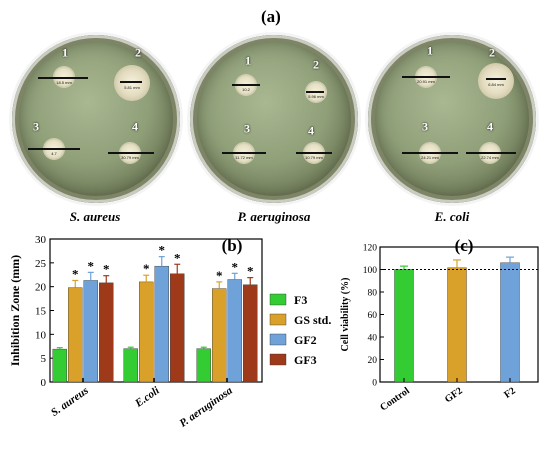 The width and height of the screenshot is (550, 454). I want to click on plate-title-s-aureus: S. aureus, so click(95, 216).